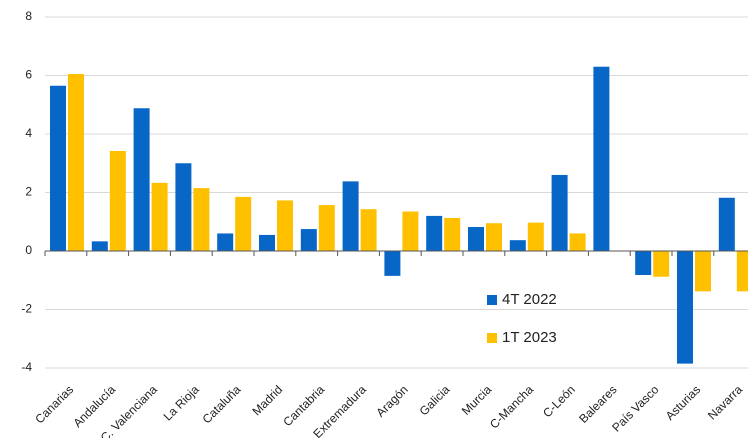  Describe the element at coordinates (725, 402) in the screenshot. I see `x-tick-label: Navarra` at that location.